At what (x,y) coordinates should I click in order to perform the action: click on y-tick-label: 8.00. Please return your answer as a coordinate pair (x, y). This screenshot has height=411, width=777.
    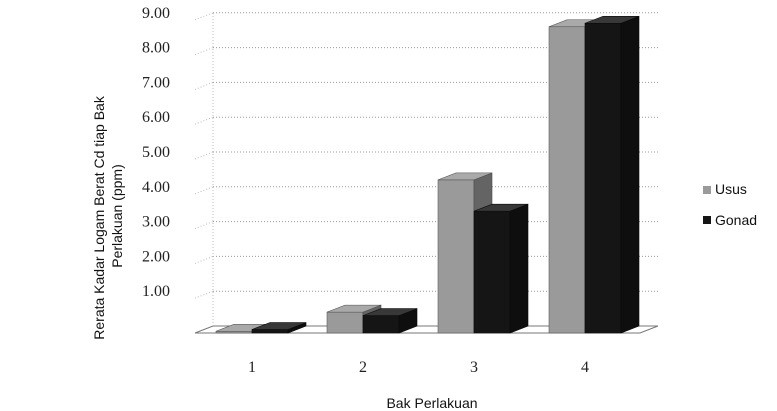
    Looking at the image, I should click on (156, 48).